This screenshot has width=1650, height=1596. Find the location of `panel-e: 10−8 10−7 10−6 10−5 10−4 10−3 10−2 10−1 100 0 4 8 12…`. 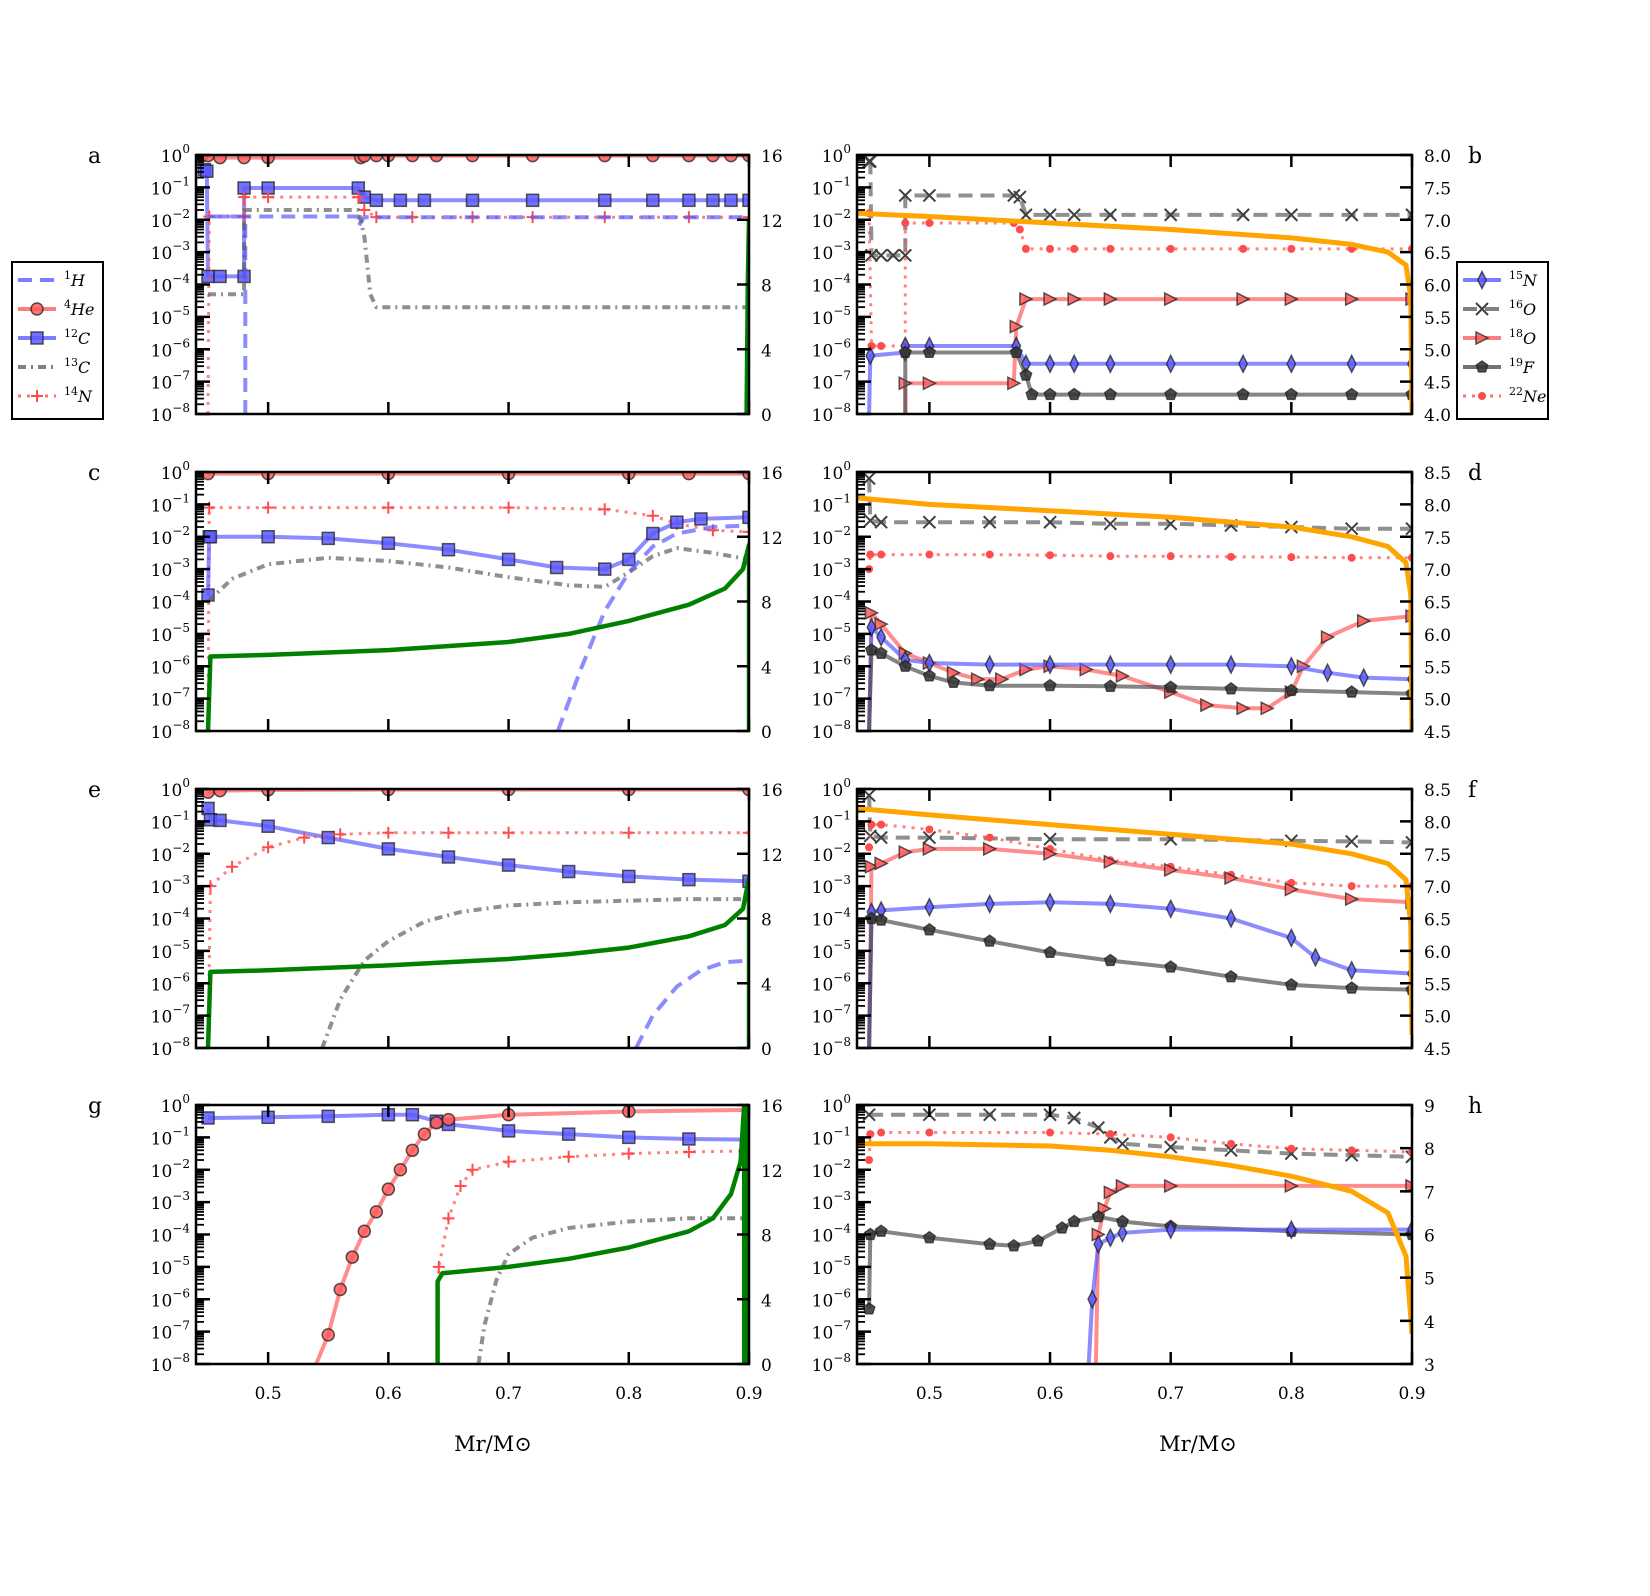

panel-e: 10−8 10−7 10−6 10−5 10−4 10−3 10−2 10−1 100 0 4 8 12… is located at coordinates (435, 918).